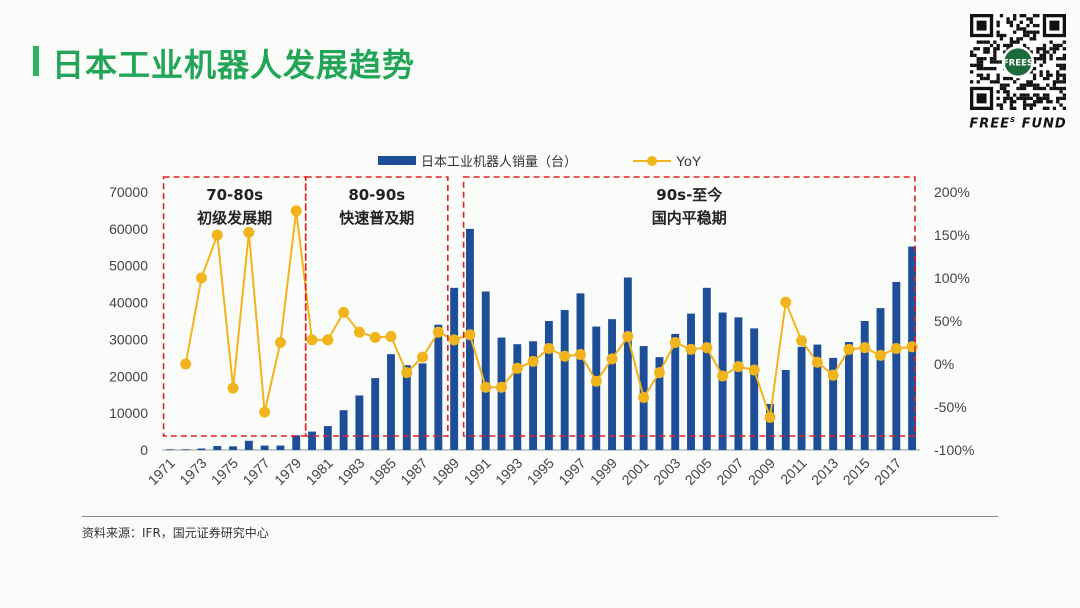 The height and width of the screenshot is (608, 1080). Describe the element at coordinates (327, 438) in the screenshot. I see `bar-1981` at that location.